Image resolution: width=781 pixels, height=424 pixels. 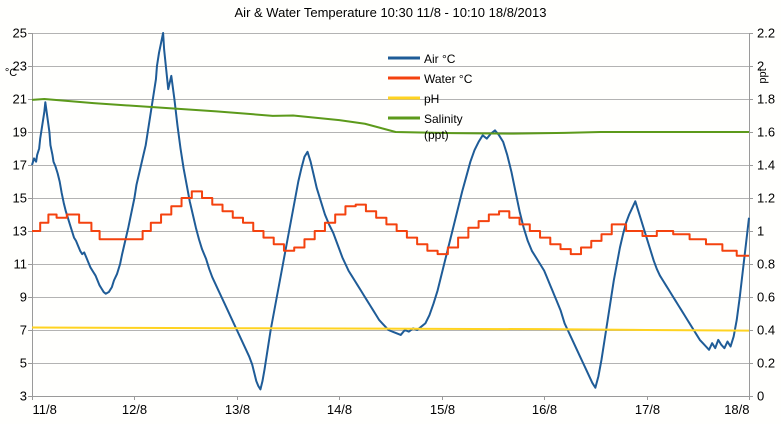 What do you see at coordinates (448, 79) in the screenshot?
I see `legend-label-1: Water °C` at bounding box center [448, 79].